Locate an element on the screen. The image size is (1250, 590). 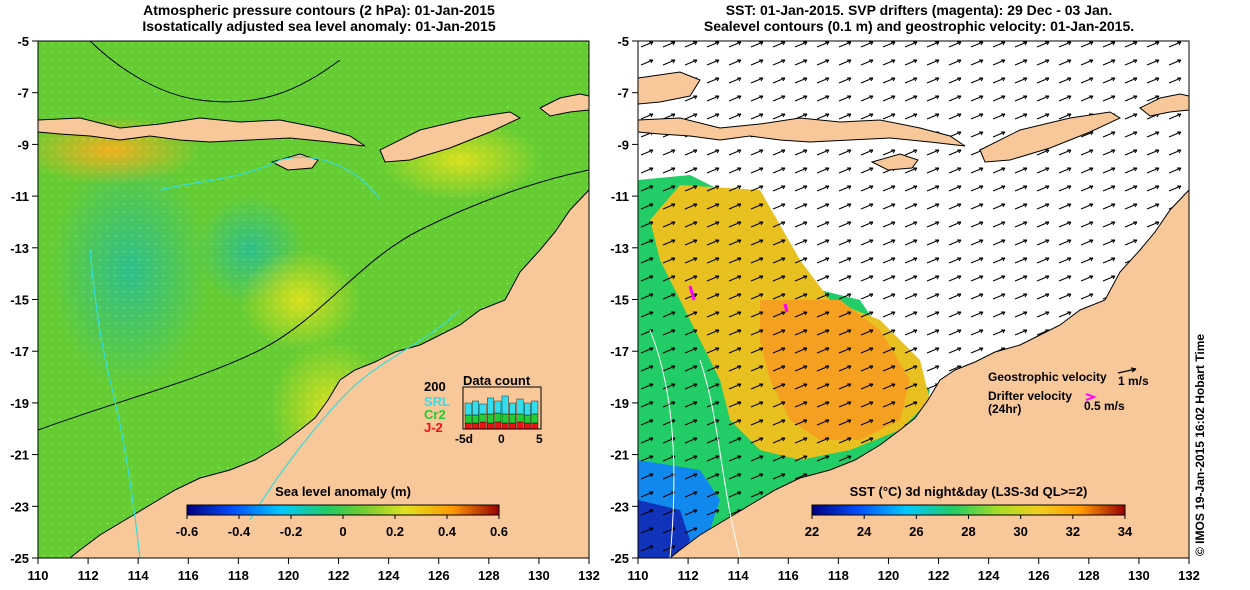
geostrophic-velocity-label: Geostrophic velocity is located at coordinates (1047, 377).